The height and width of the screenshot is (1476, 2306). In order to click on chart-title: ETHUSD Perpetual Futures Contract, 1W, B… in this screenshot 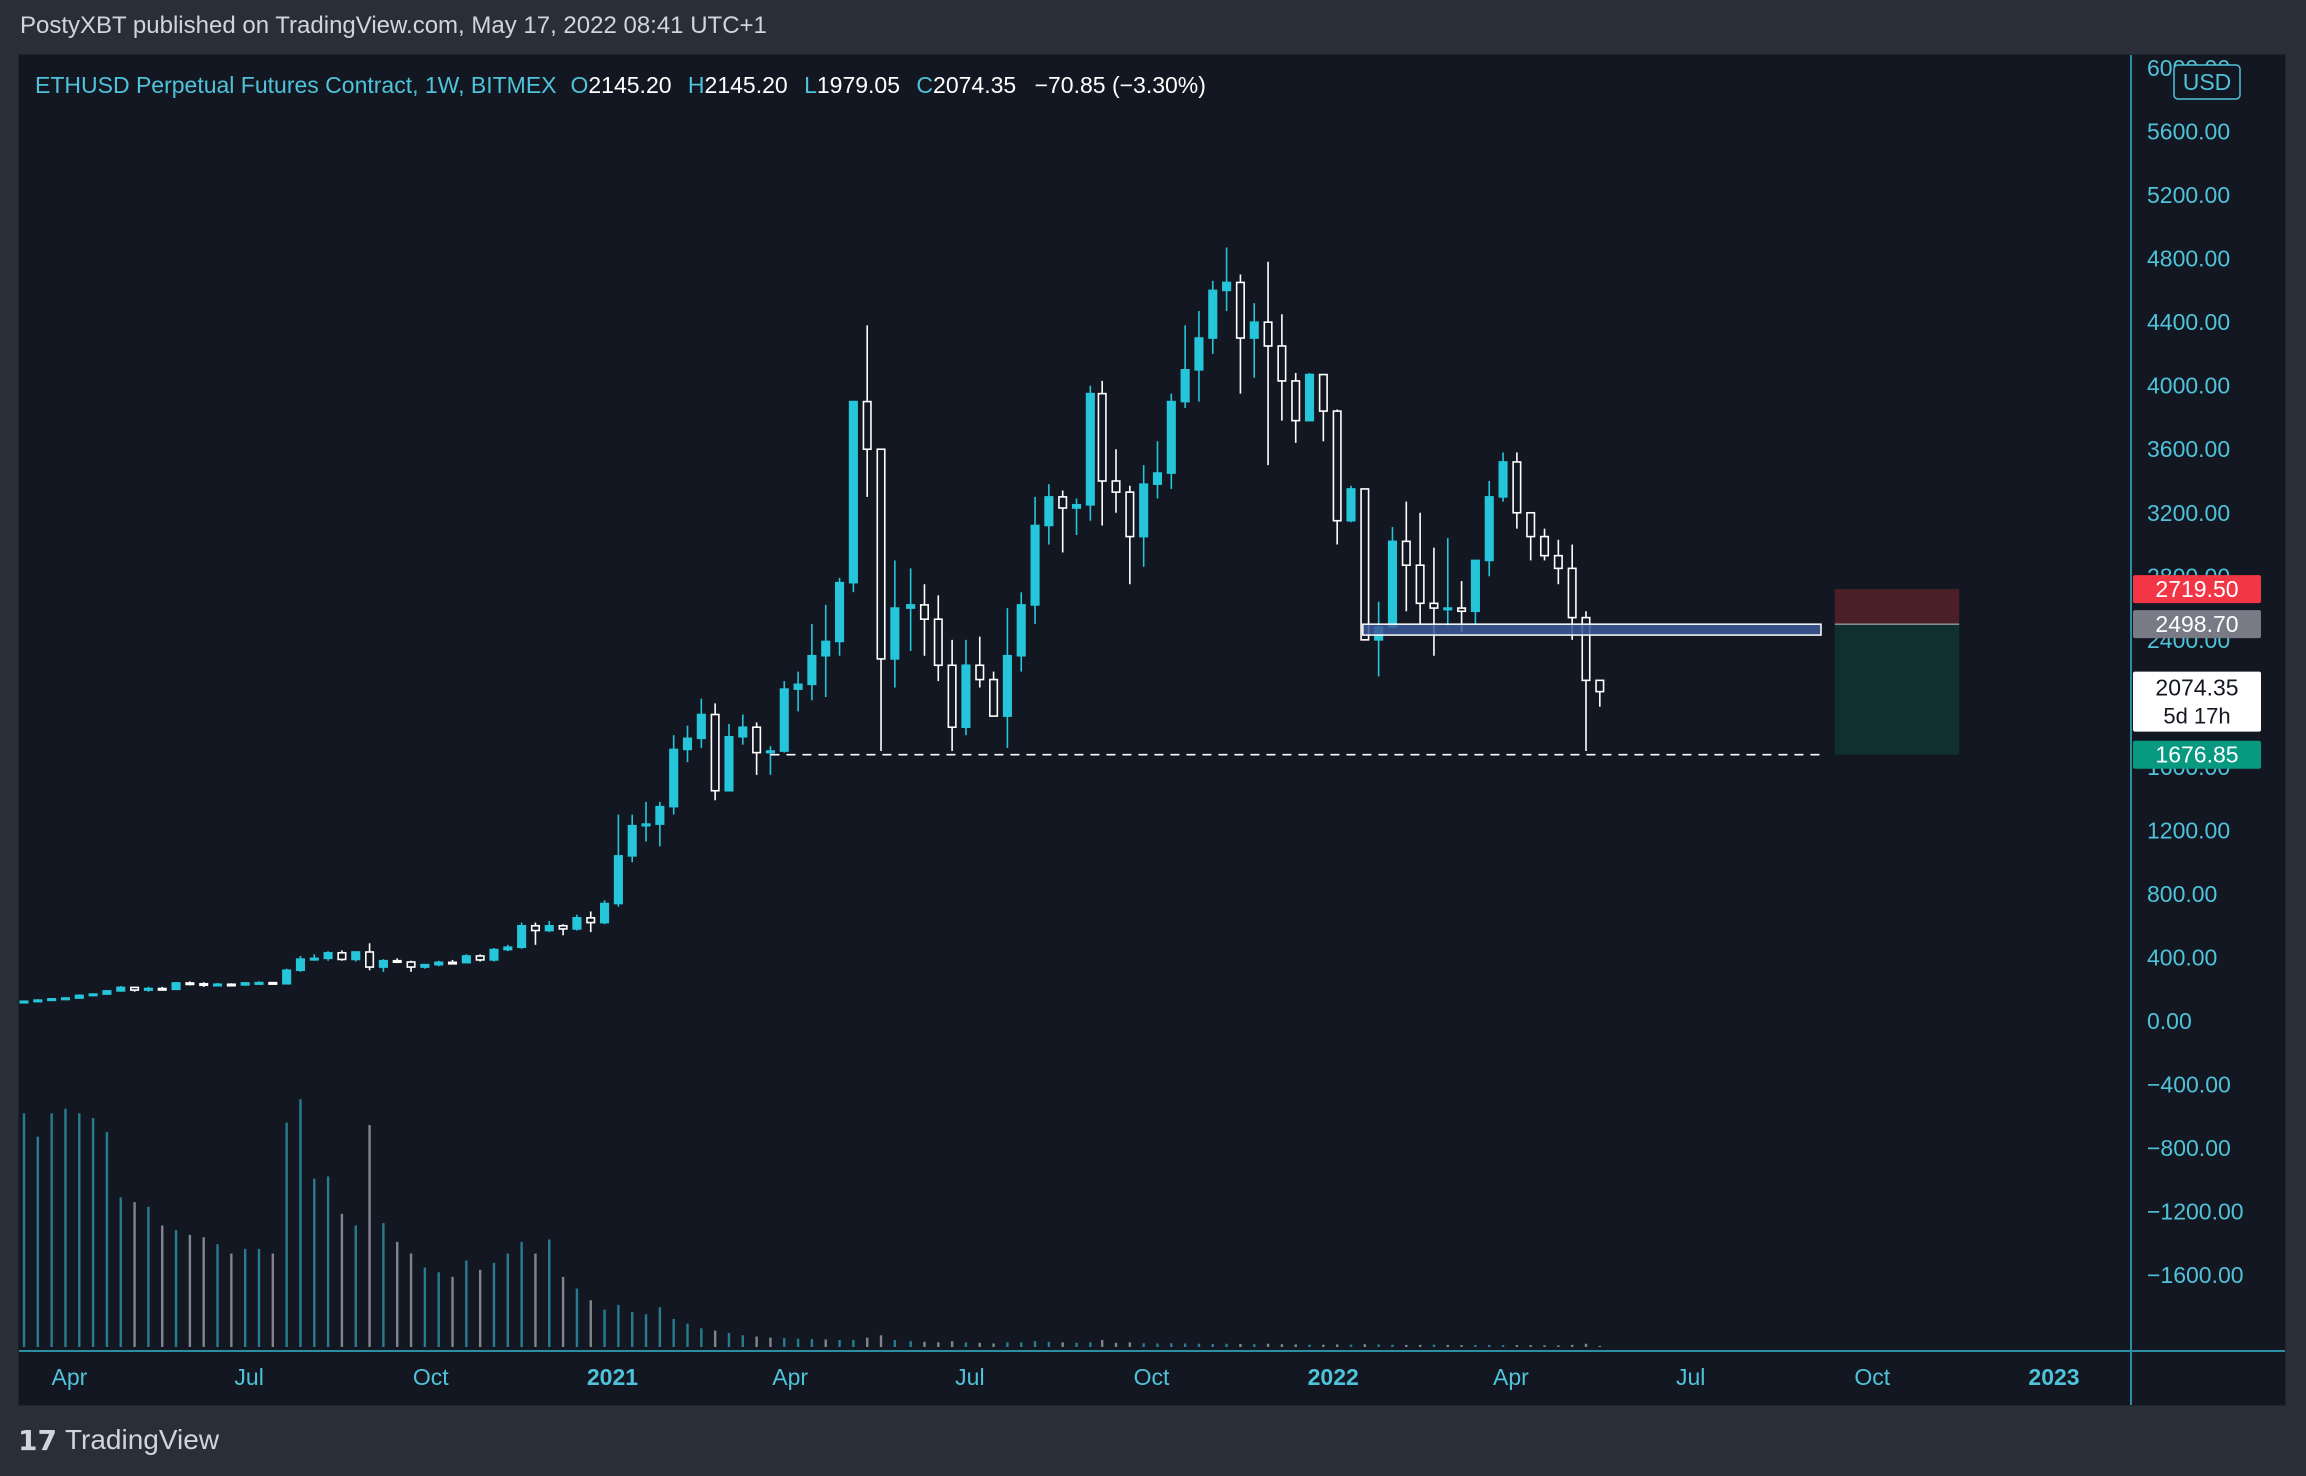, I will do `click(296, 85)`.